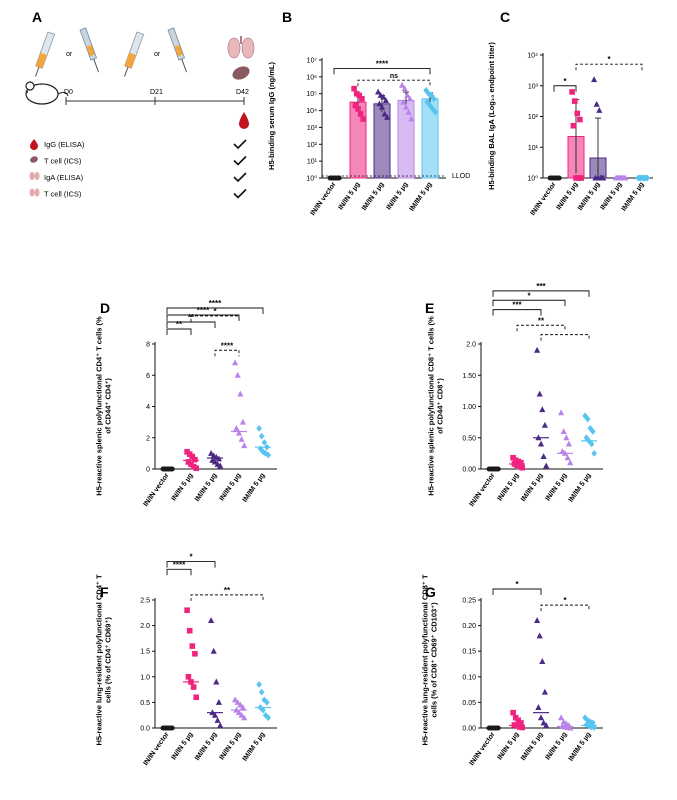 This screenshot has height=800, width=677. What do you see at coordinates (34, 159) in the screenshot?
I see `spleen-icon` at bounding box center [34, 159].